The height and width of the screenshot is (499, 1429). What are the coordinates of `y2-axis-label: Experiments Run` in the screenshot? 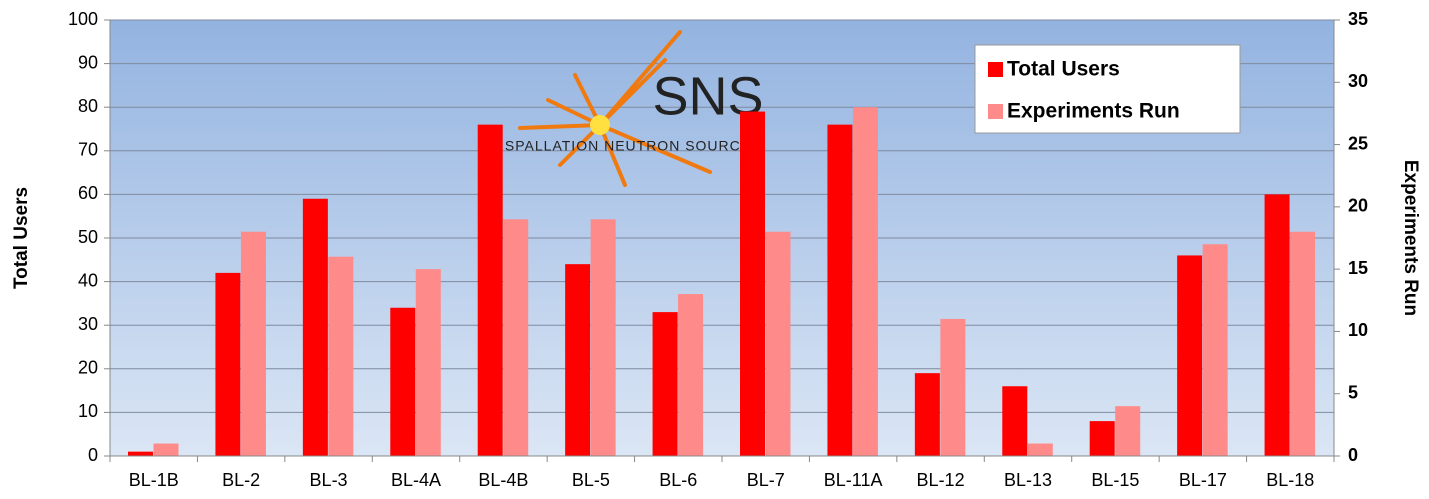 It's located at (1410, 238).